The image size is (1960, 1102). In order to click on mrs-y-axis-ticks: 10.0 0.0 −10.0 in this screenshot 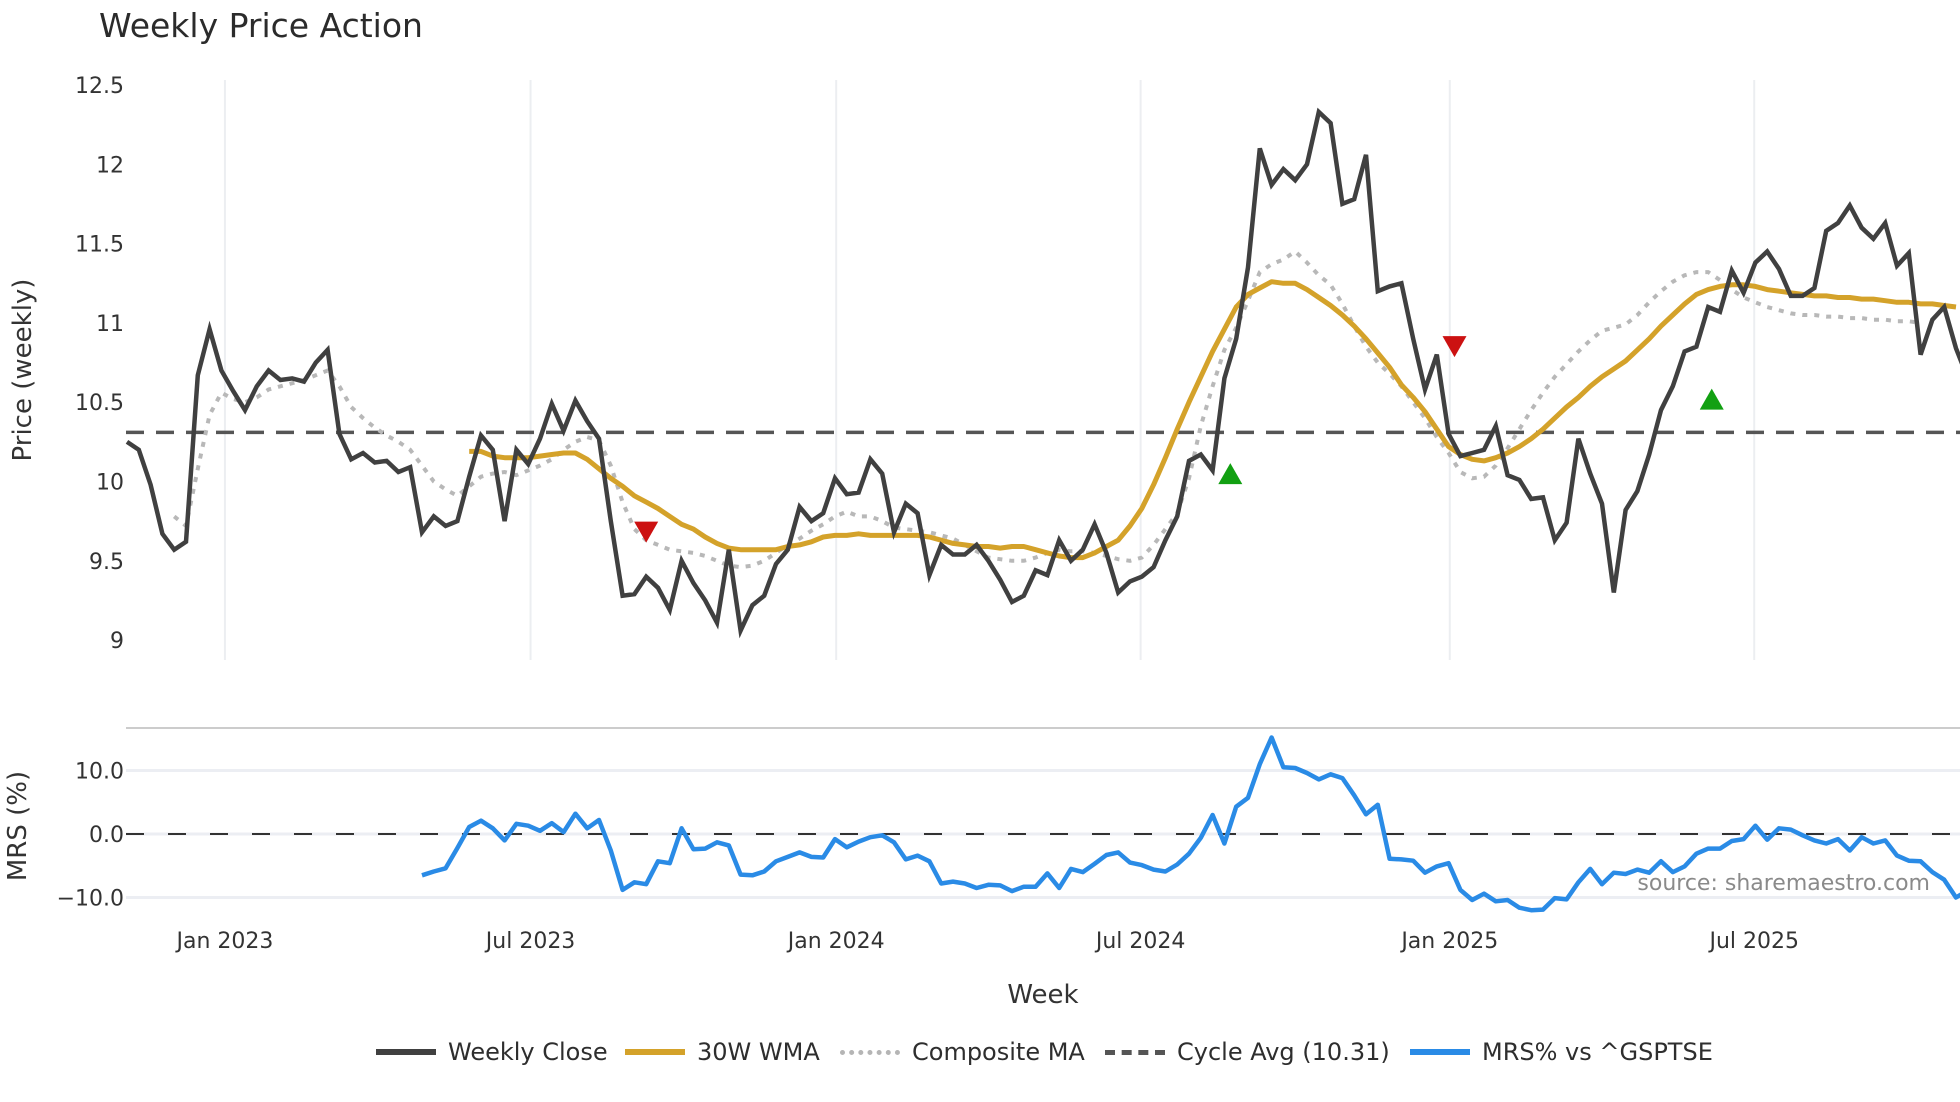, I will do `click(90, 836)`.